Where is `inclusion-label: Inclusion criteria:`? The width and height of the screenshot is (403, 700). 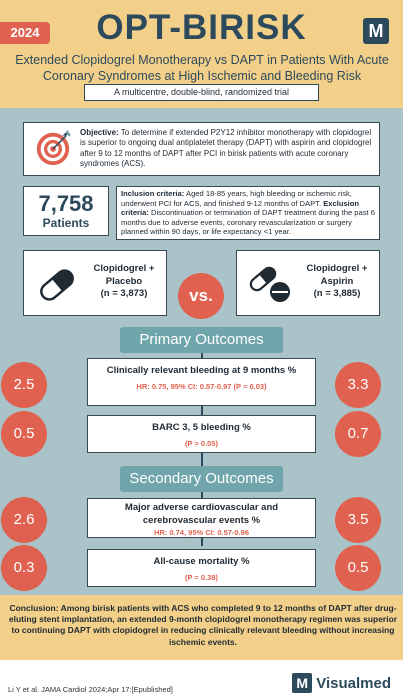
inclusion-label: Inclusion criteria: is located at coordinates (153, 193).